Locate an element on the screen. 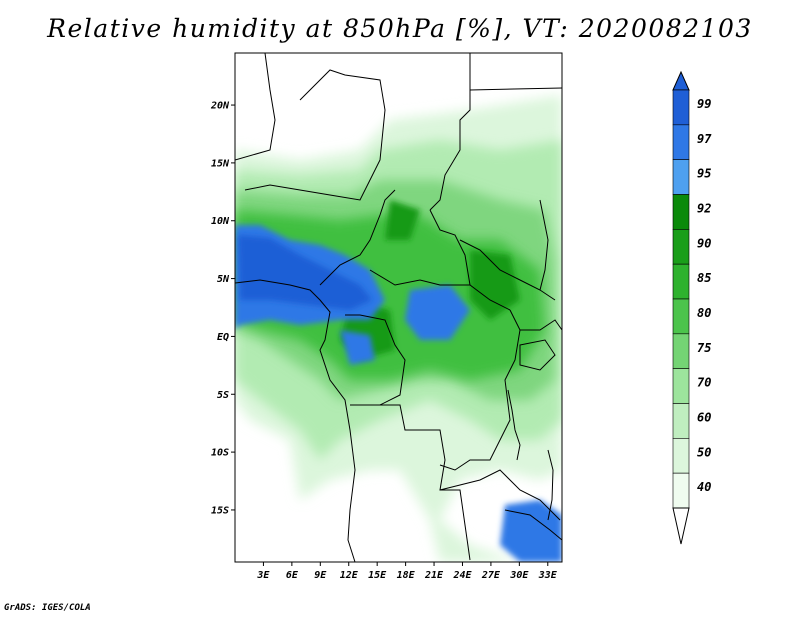 Image resolution: width=800 pixels, height=618 pixels. lat-tick-label: 20N is located at coordinates (220, 106).